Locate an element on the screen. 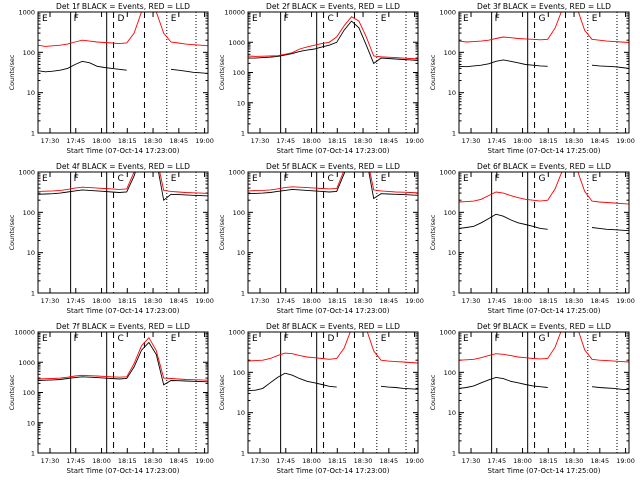  panel-title: Det 4f BLACK = Events, RED = LLD is located at coordinates (123, 166).